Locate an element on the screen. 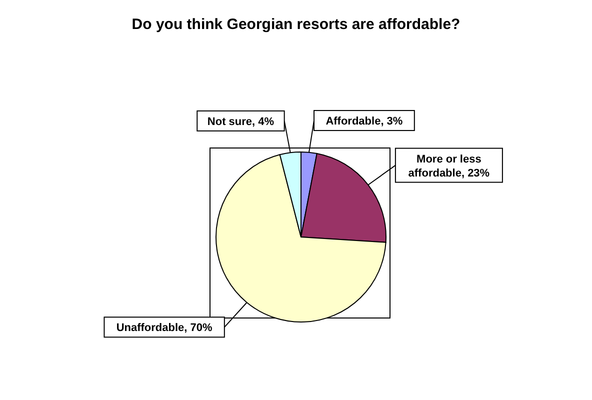 This screenshot has width=592, height=400. chart-title: Do you think Georgian resorts are affordable? is located at coordinates (296, 24).